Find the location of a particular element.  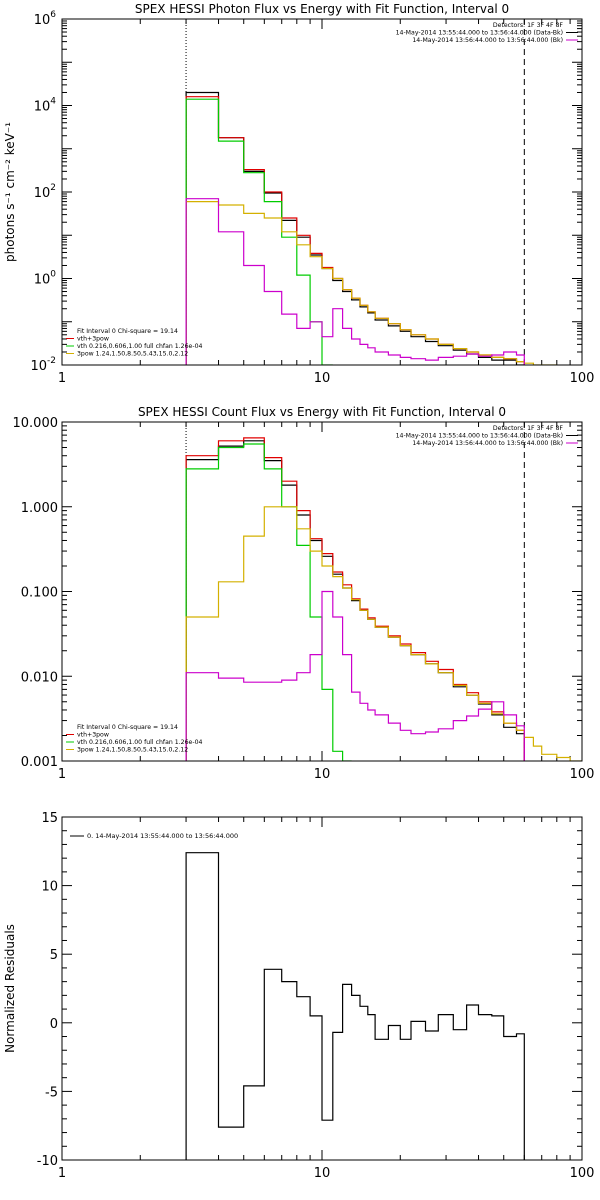

panel3-y-tick-label: 0 is located at coordinates (54, 1024).